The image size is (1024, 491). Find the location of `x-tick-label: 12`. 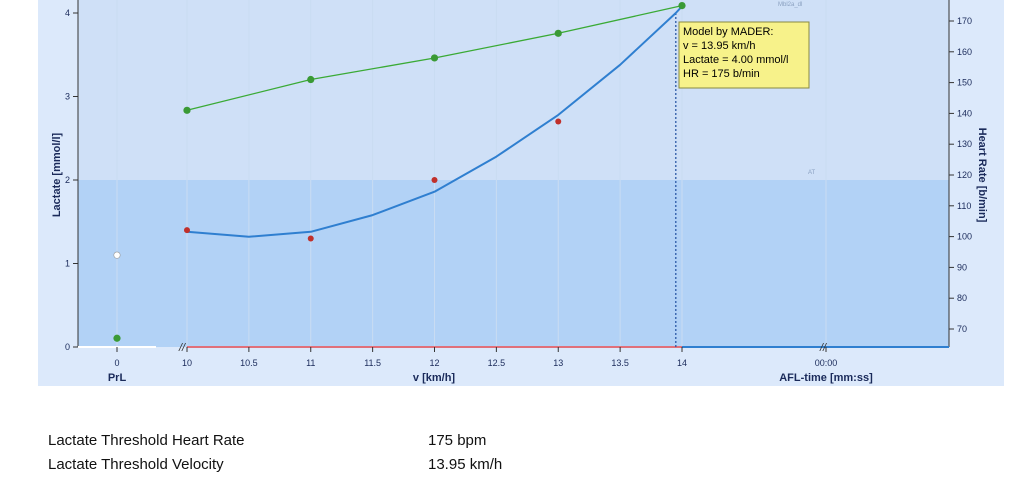

x-tick-label: 12 is located at coordinates (434, 363).